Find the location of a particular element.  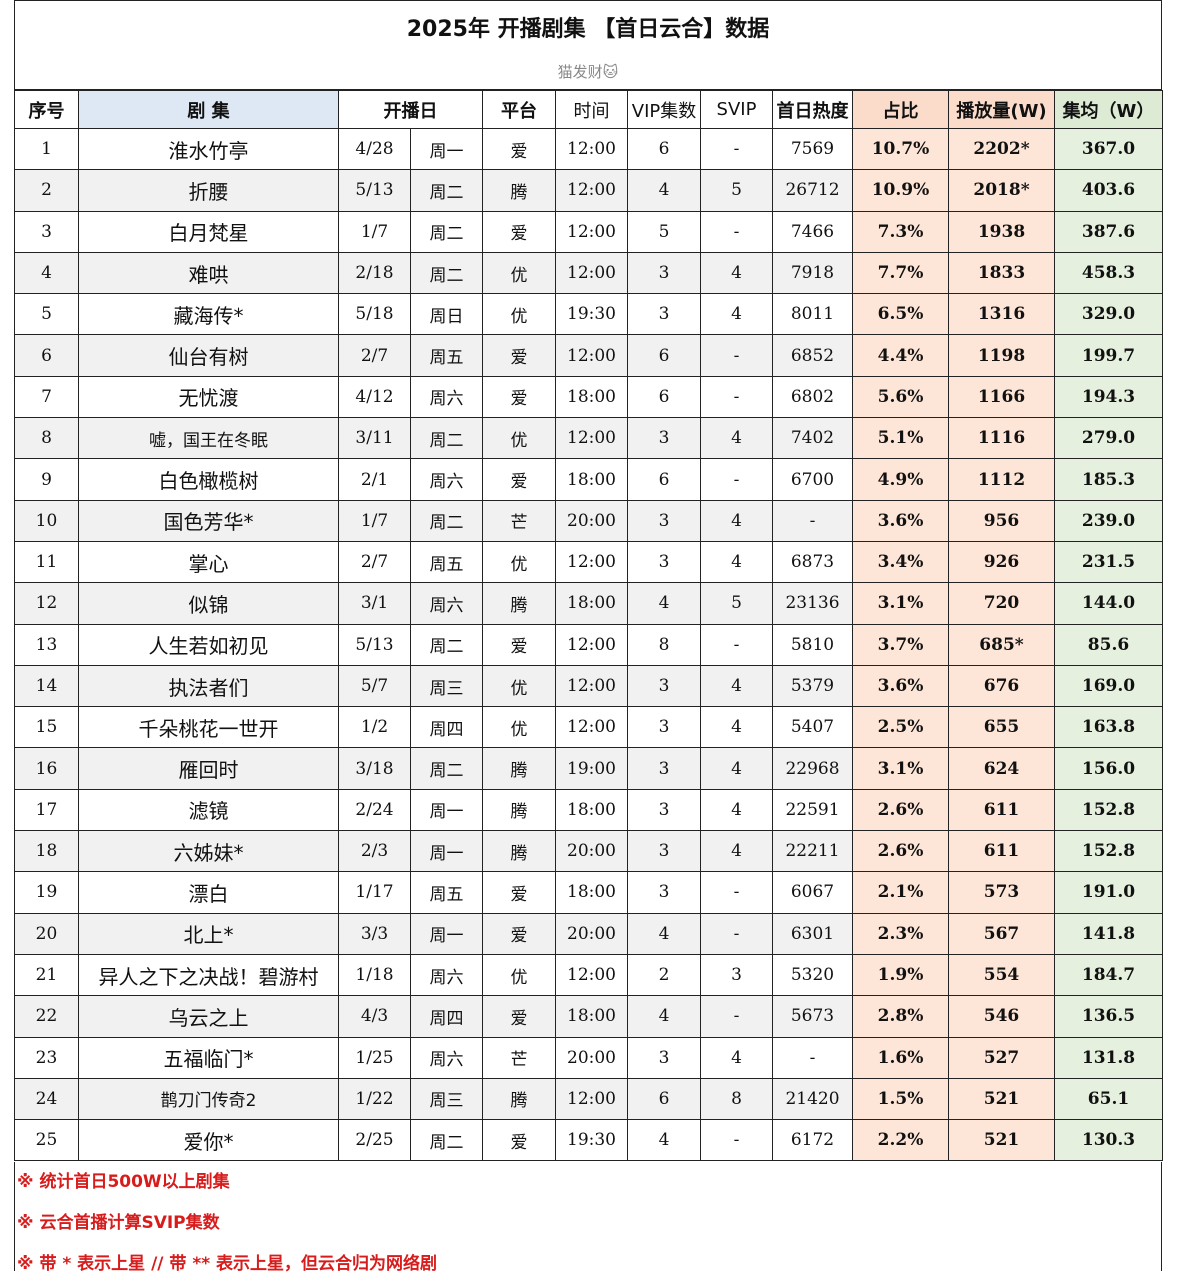

cell-no: 25 is located at coordinates (46, 1140).